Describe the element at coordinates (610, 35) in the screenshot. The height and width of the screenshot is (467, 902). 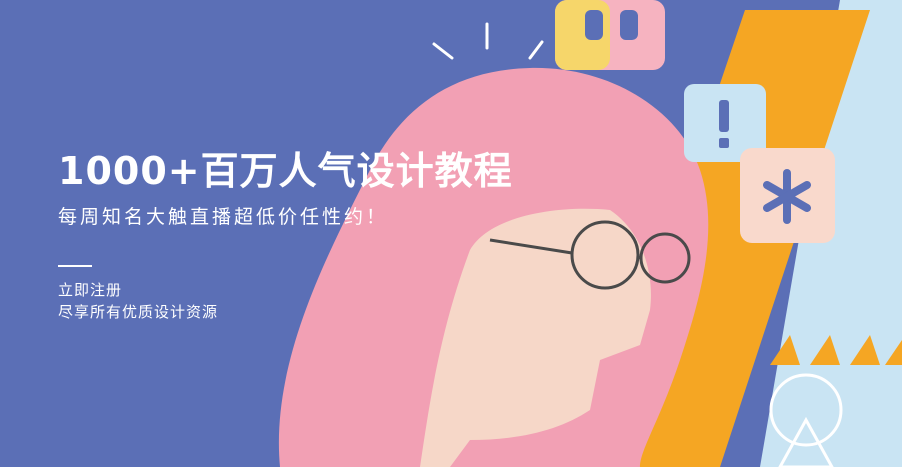
I see `letter-b-icon` at that location.